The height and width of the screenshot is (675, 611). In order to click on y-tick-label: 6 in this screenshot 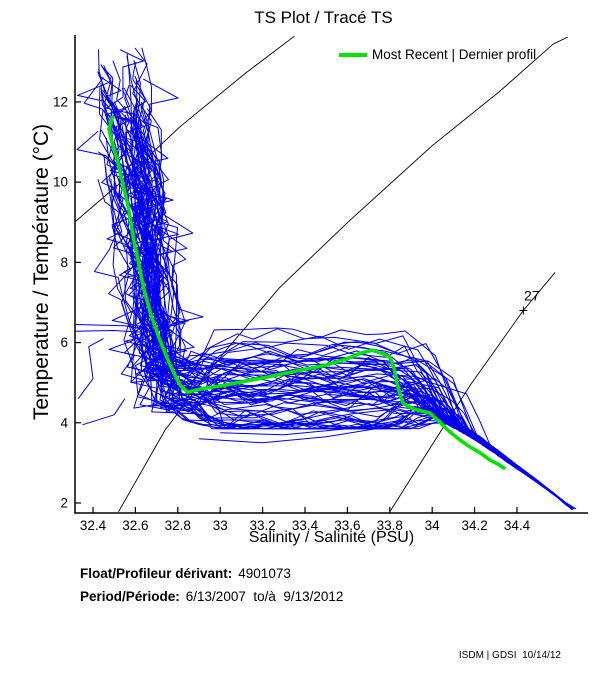, I will do `click(64, 342)`.